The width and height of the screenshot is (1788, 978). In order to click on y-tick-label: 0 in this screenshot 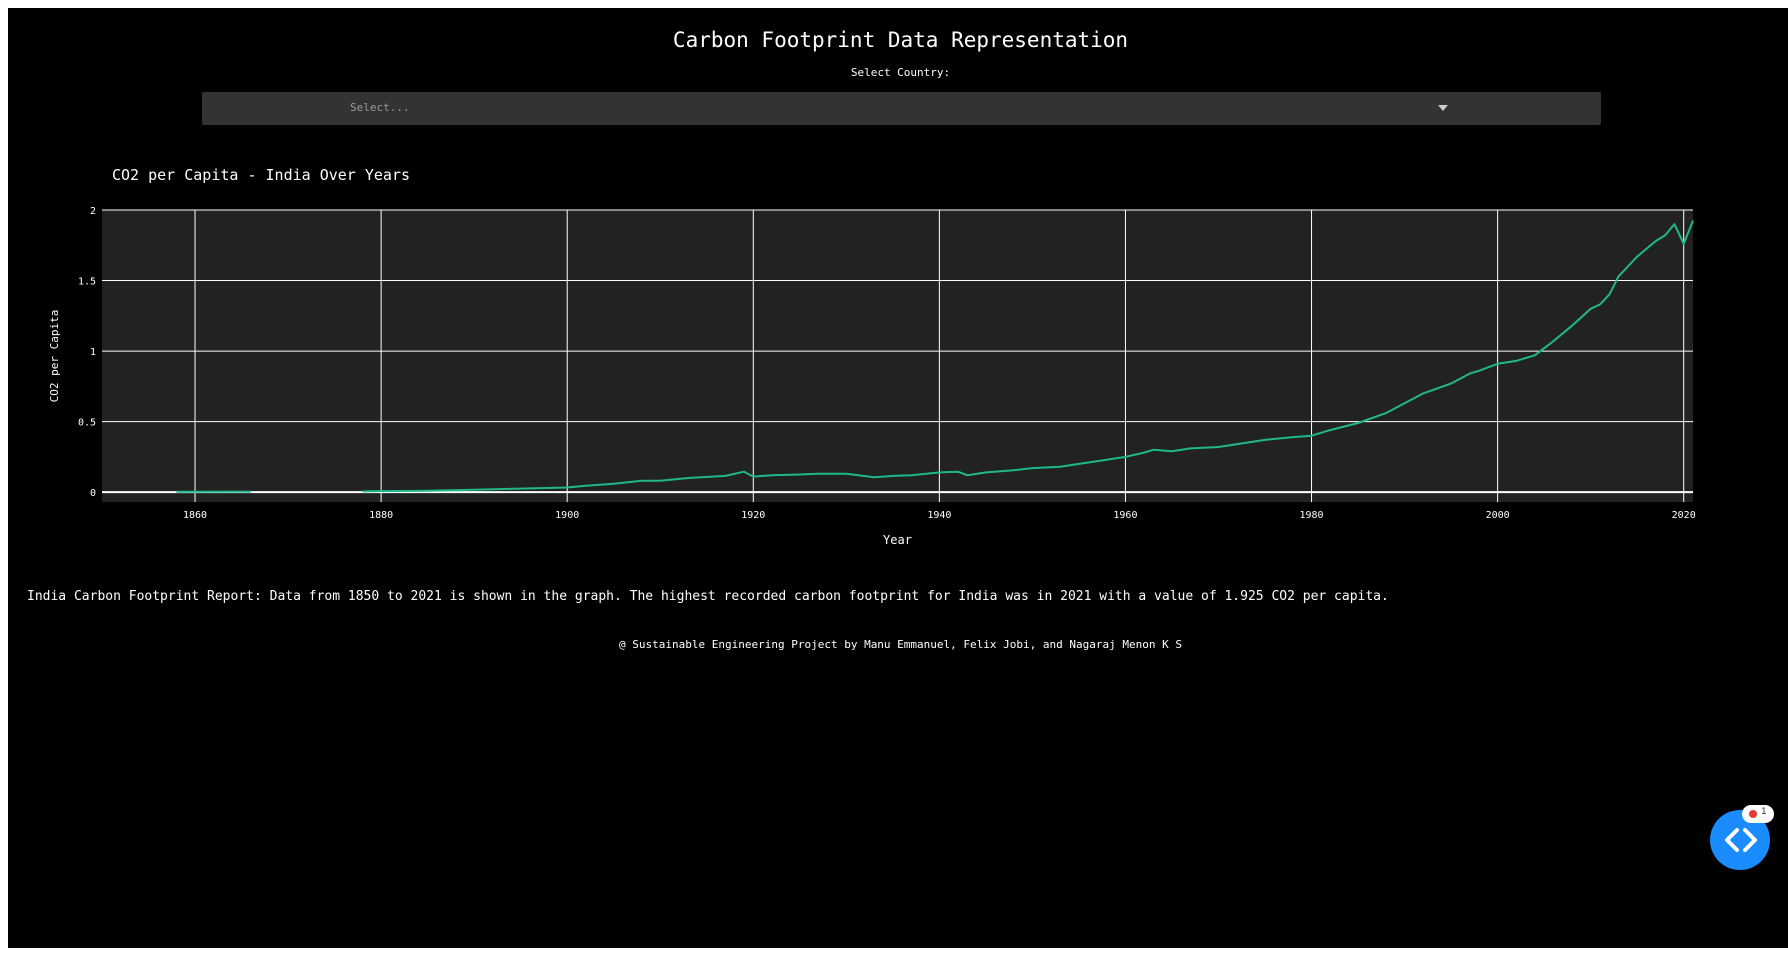, I will do `click(93, 493)`.